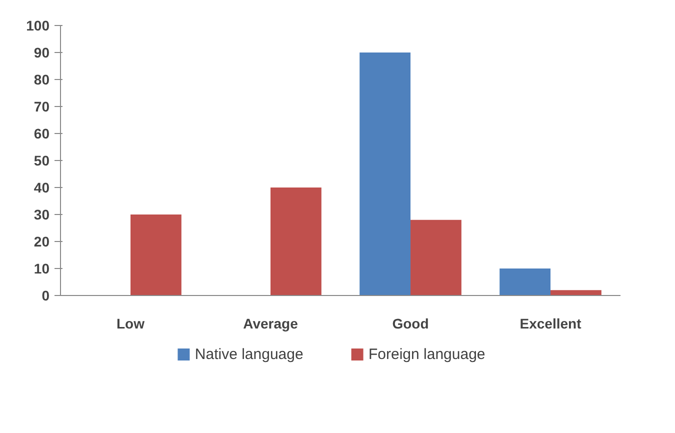 The image size is (675, 433). I want to click on y-tick-label: 100, so click(38, 26).